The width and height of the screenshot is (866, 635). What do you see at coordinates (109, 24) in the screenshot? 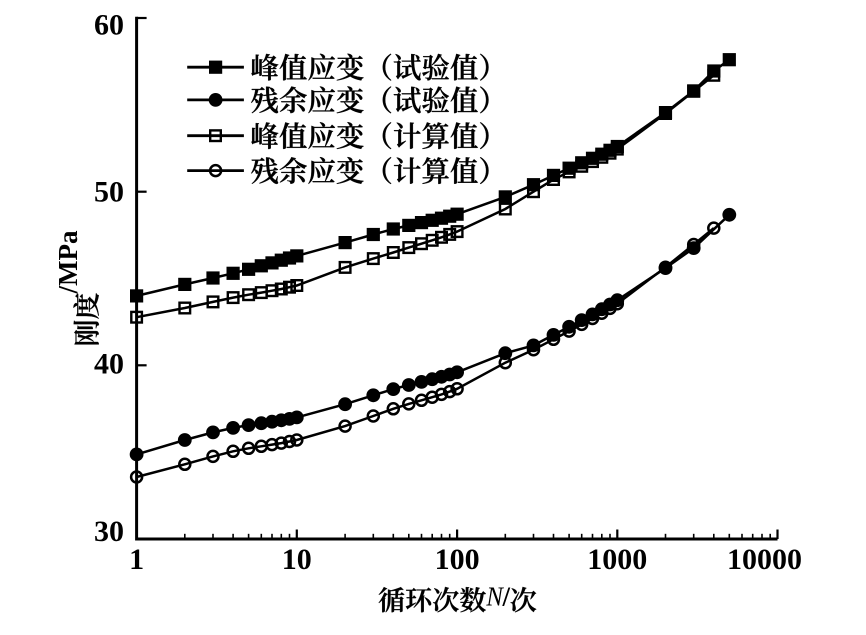
I see `svg-text: 60` at bounding box center [109, 24].